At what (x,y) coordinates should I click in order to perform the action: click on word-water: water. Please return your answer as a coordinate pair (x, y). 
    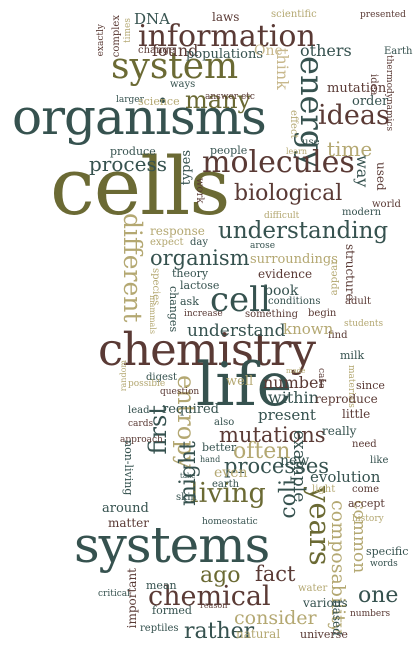
    Looking at the image, I should click on (313, 588).